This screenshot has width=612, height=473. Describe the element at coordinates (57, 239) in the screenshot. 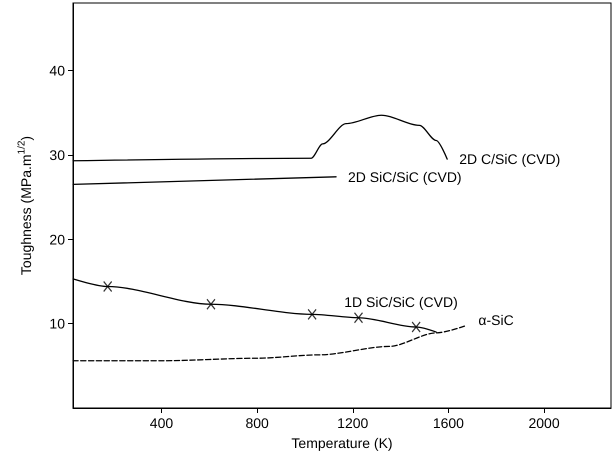

I see `y-tick-label: 20` at that location.